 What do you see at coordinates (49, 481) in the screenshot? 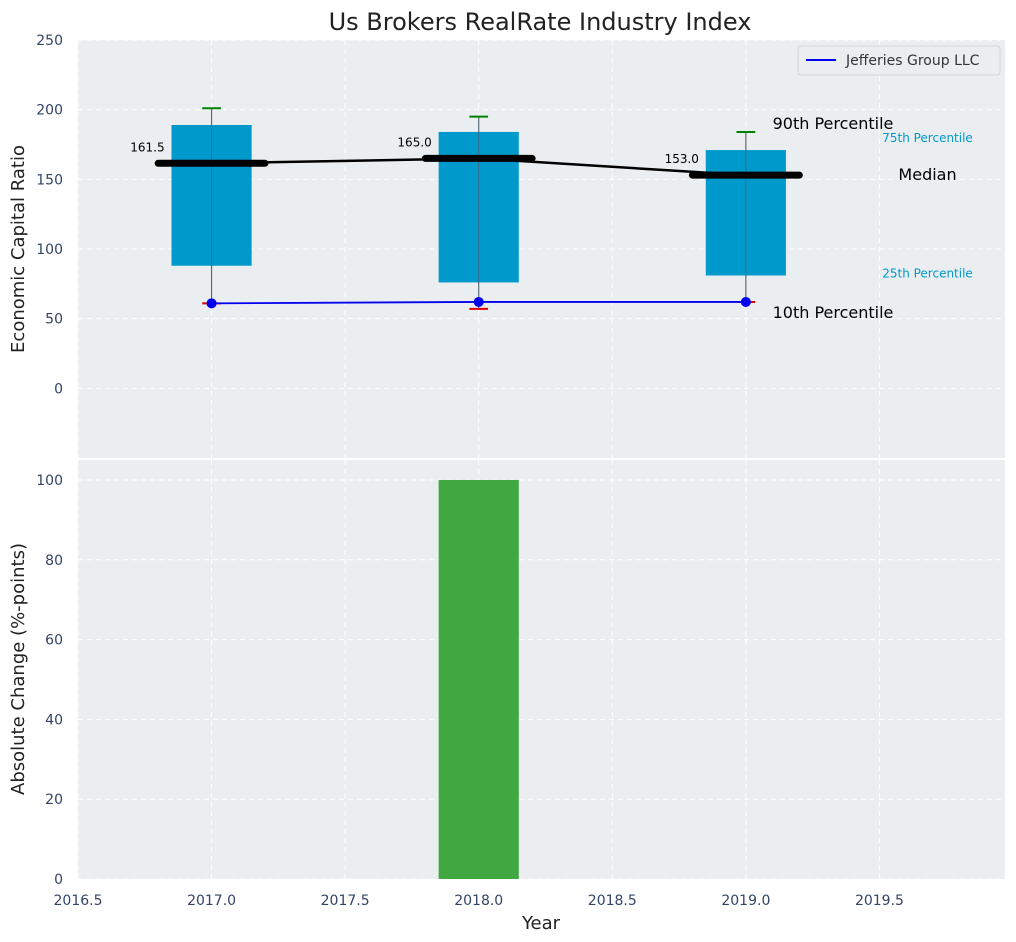
I see `bottom-y-tick-label: 100` at bounding box center [49, 481].